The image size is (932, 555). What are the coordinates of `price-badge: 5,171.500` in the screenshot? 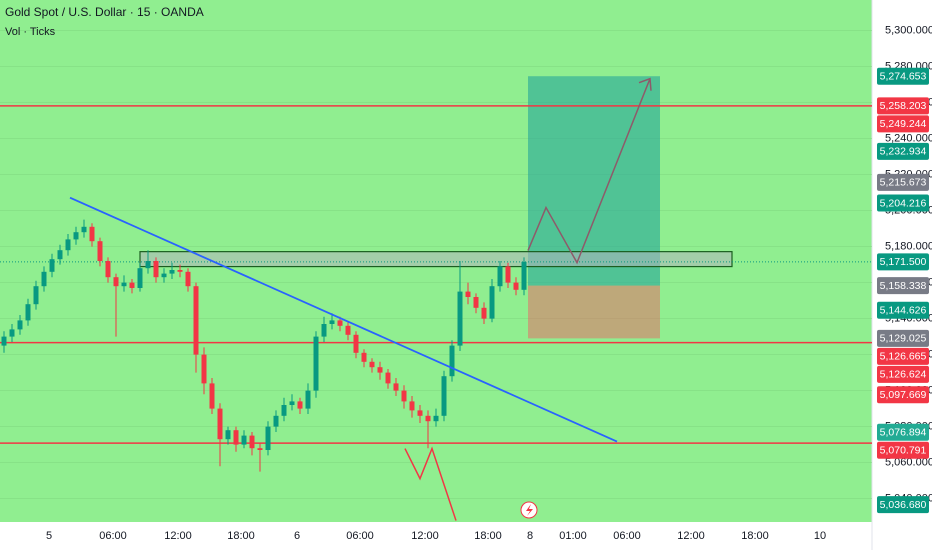 It's located at (903, 262).